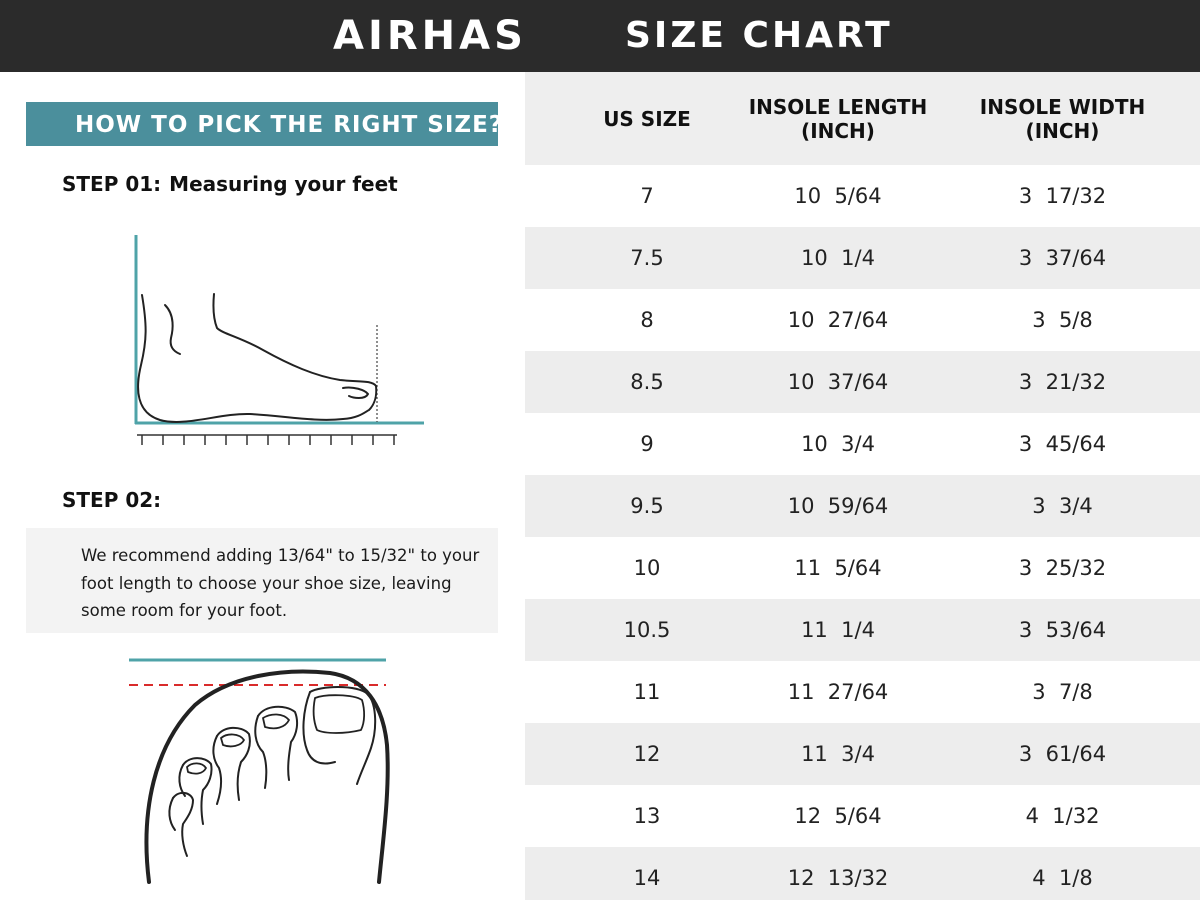 Image resolution: width=1200 pixels, height=900 pixels. Describe the element at coordinates (838, 816) in the screenshot. I see `insole-length-cell: 12 5/64` at that location.